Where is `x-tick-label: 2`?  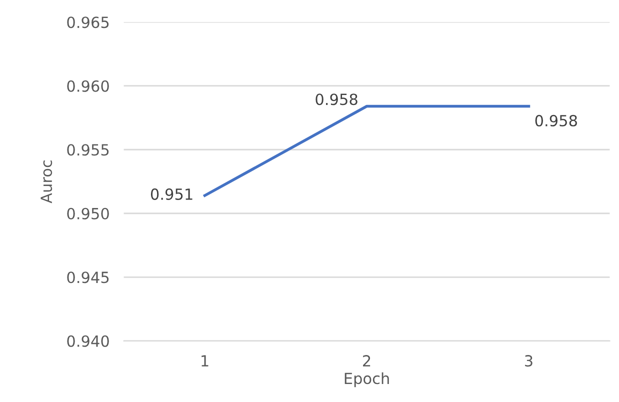 x-tick-label: 2 is located at coordinates (366, 360).